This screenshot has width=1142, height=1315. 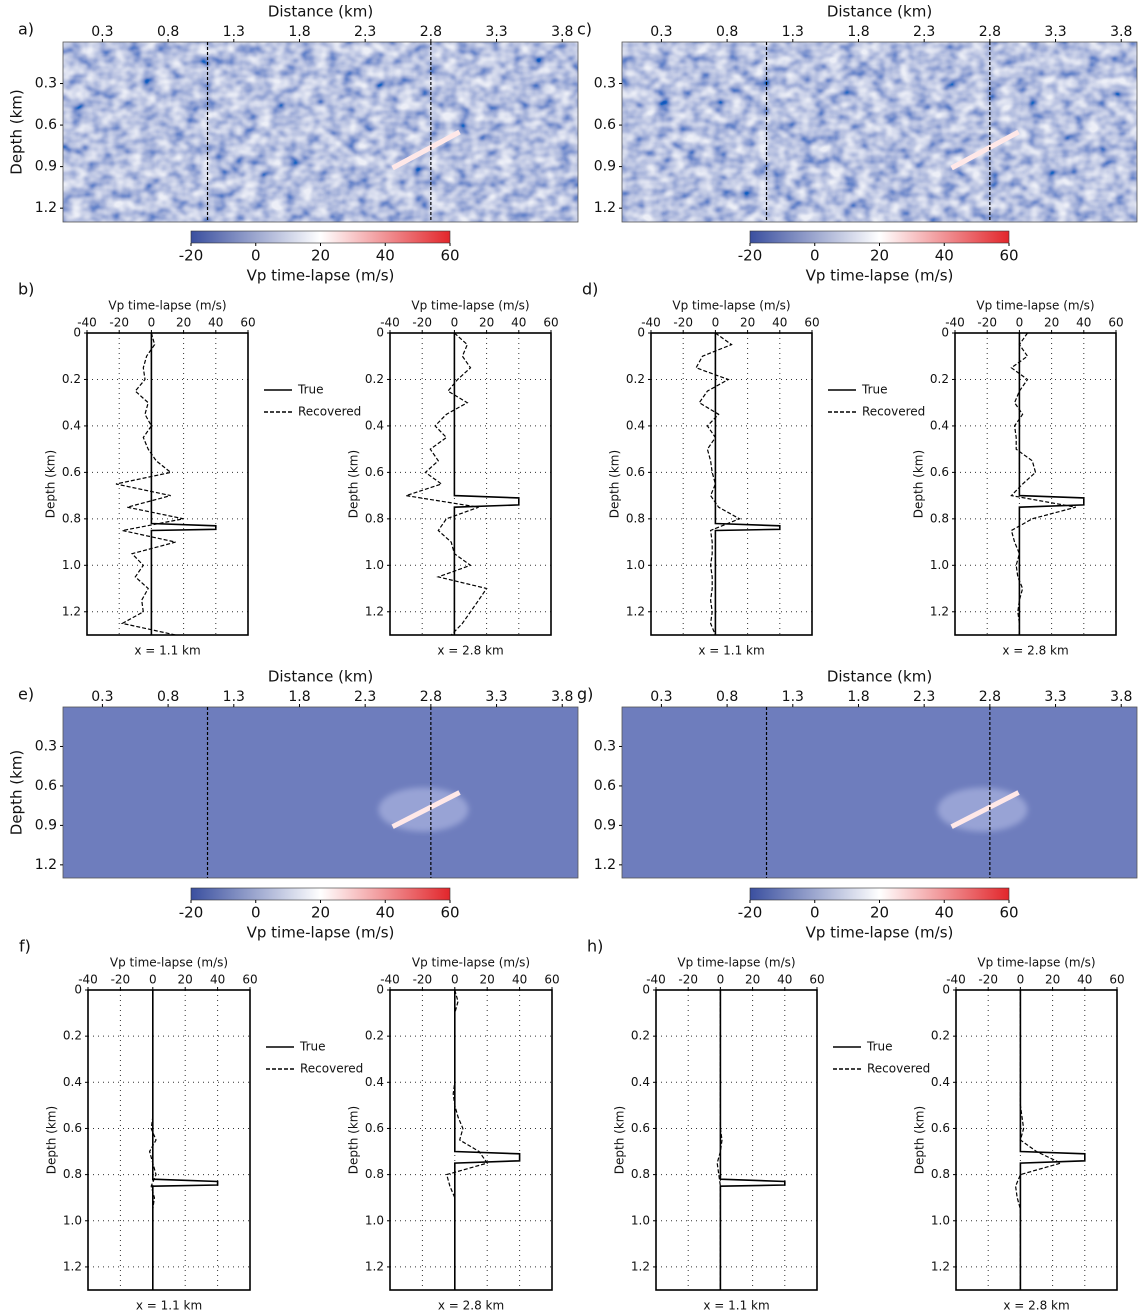 What do you see at coordinates (584, 29) in the screenshot?
I see `panel-label: c)` at bounding box center [584, 29].